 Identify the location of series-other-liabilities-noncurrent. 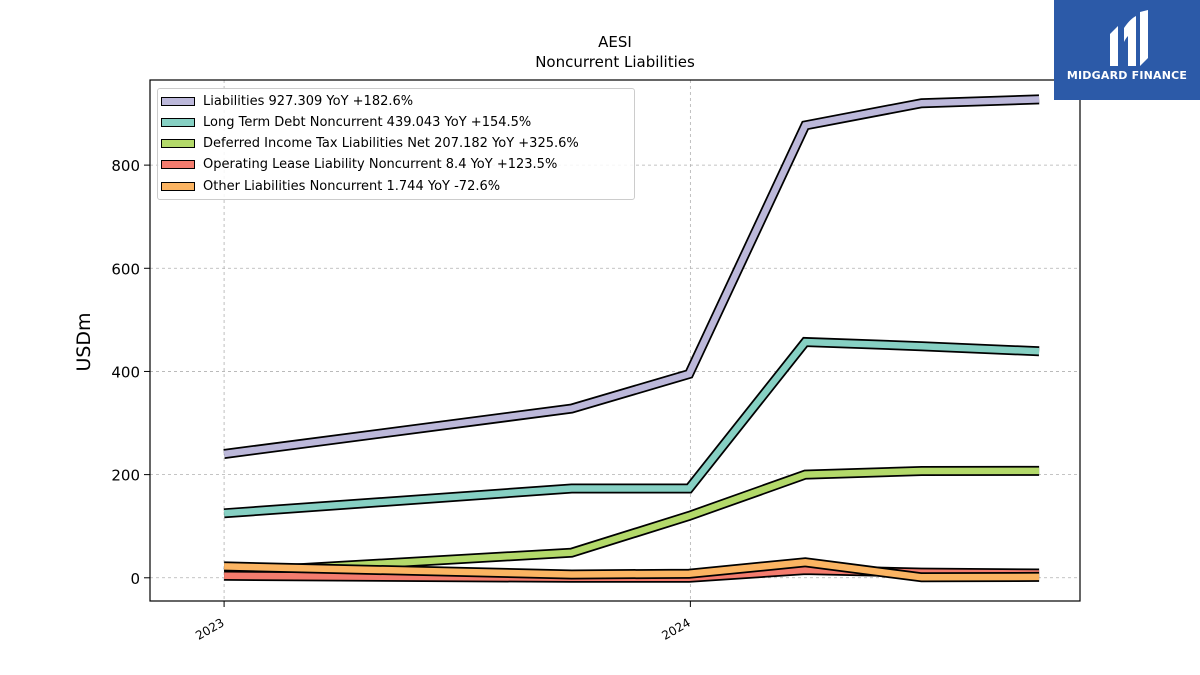
(631, 570).